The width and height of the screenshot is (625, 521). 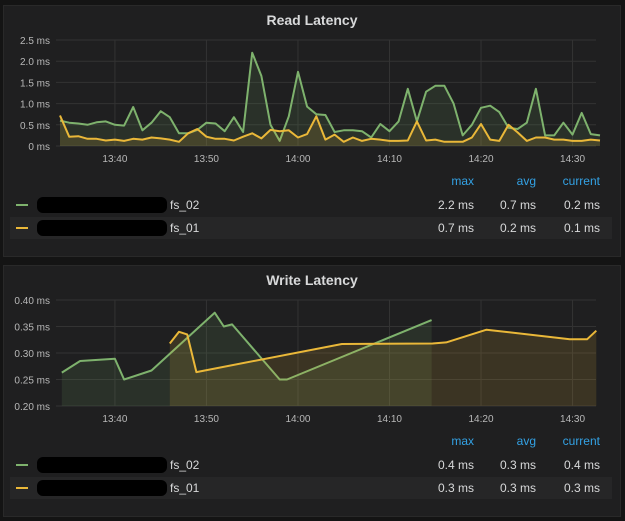 I want to click on legend-row: fs_01 0.3 ms 0.3 ms 0.3 ms, so click(x=311, y=488).